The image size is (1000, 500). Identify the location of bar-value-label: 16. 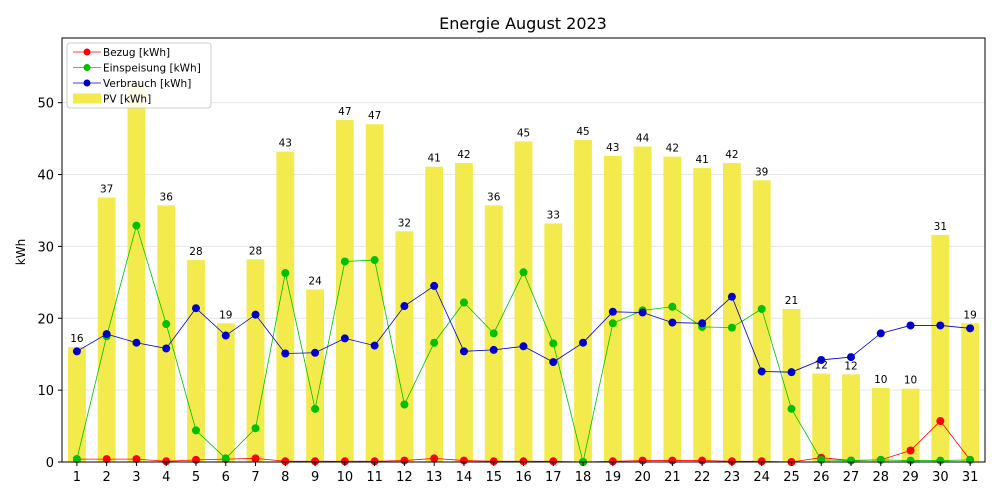
(77, 339).